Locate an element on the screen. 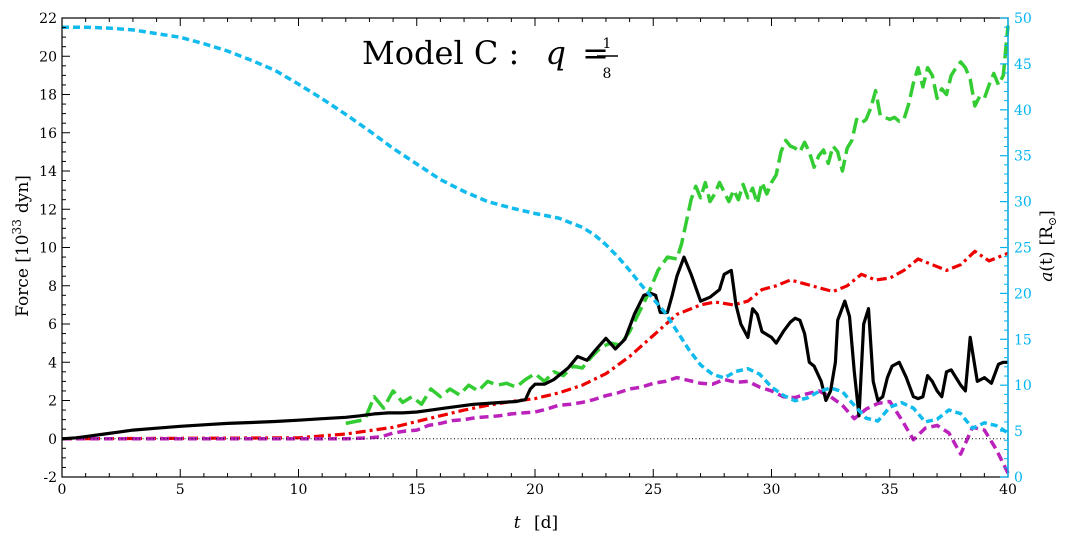 The width and height of the screenshot is (1065, 533). y2-axis-title-group: a(t)[R⊙] is located at coordinates (1048, 246).